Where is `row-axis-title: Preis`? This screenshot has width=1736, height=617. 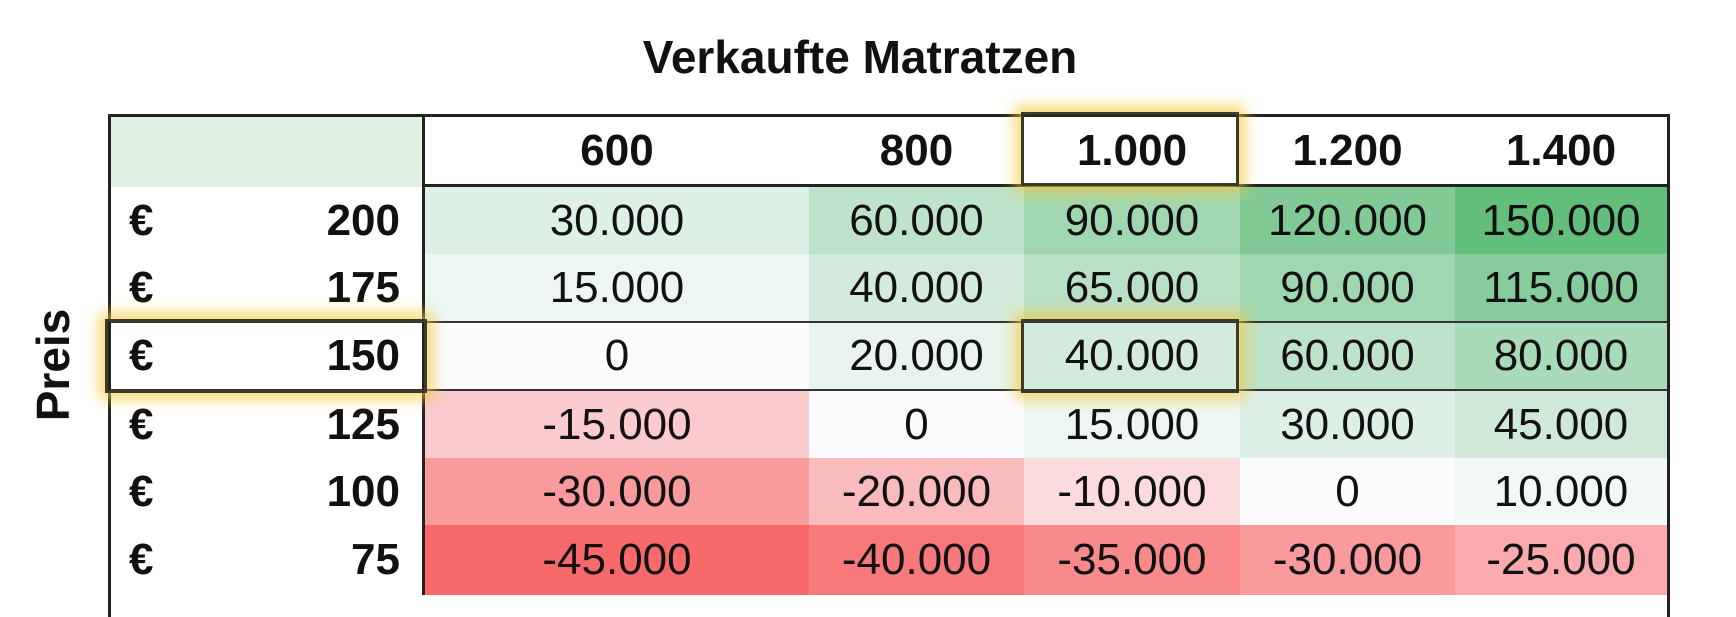 row-axis-title: Preis is located at coordinates (53, 365).